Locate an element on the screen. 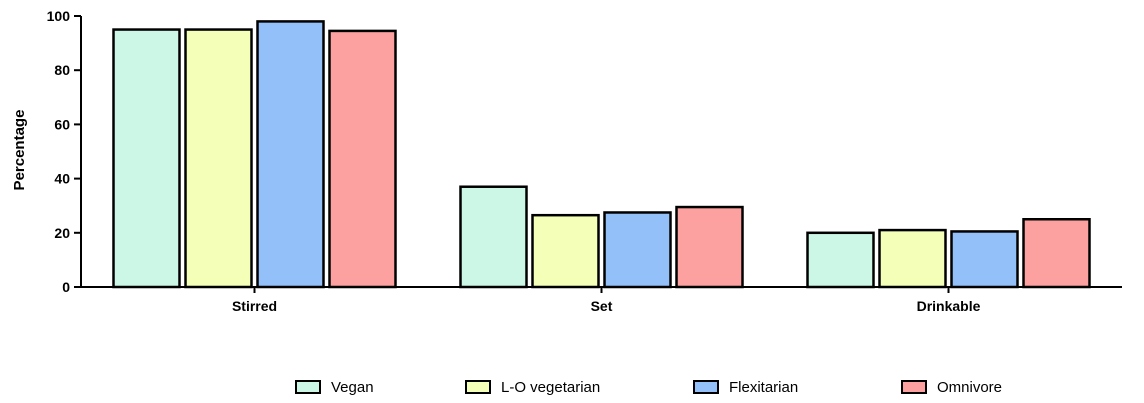 This screenshot has width=1144, height=403. bar-flexitarian-set is located at coordinates (637, 250).